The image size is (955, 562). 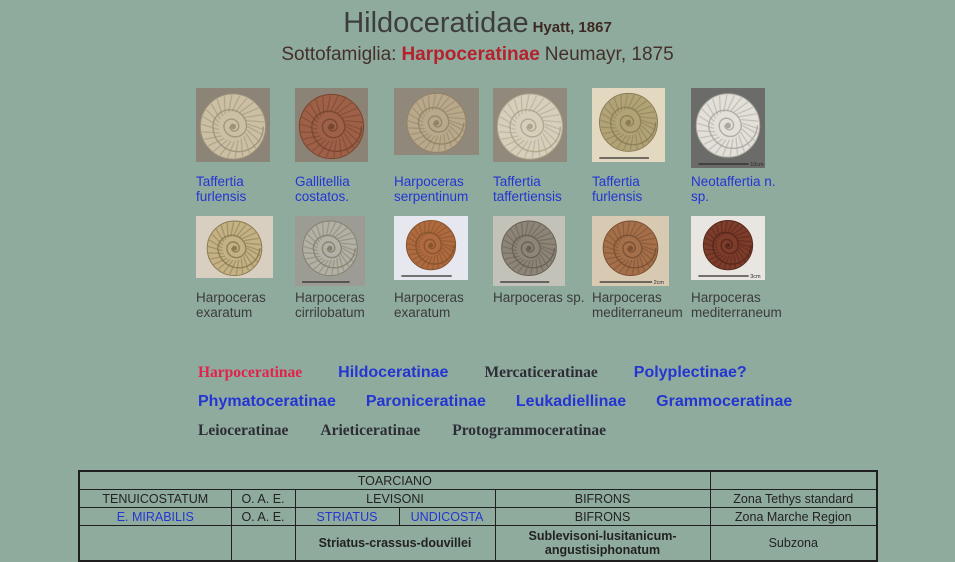 What do you see at coordinates (609, 54) in the screenshot?
I see `subfamily-author: Neumayr, 1875` at bounding box center [609, 54].